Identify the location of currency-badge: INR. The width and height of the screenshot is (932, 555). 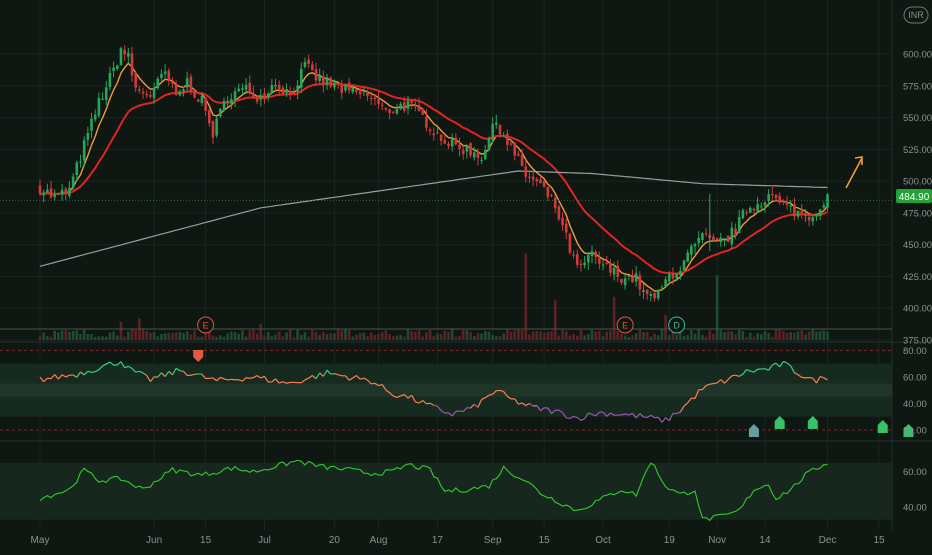
(916, 15).